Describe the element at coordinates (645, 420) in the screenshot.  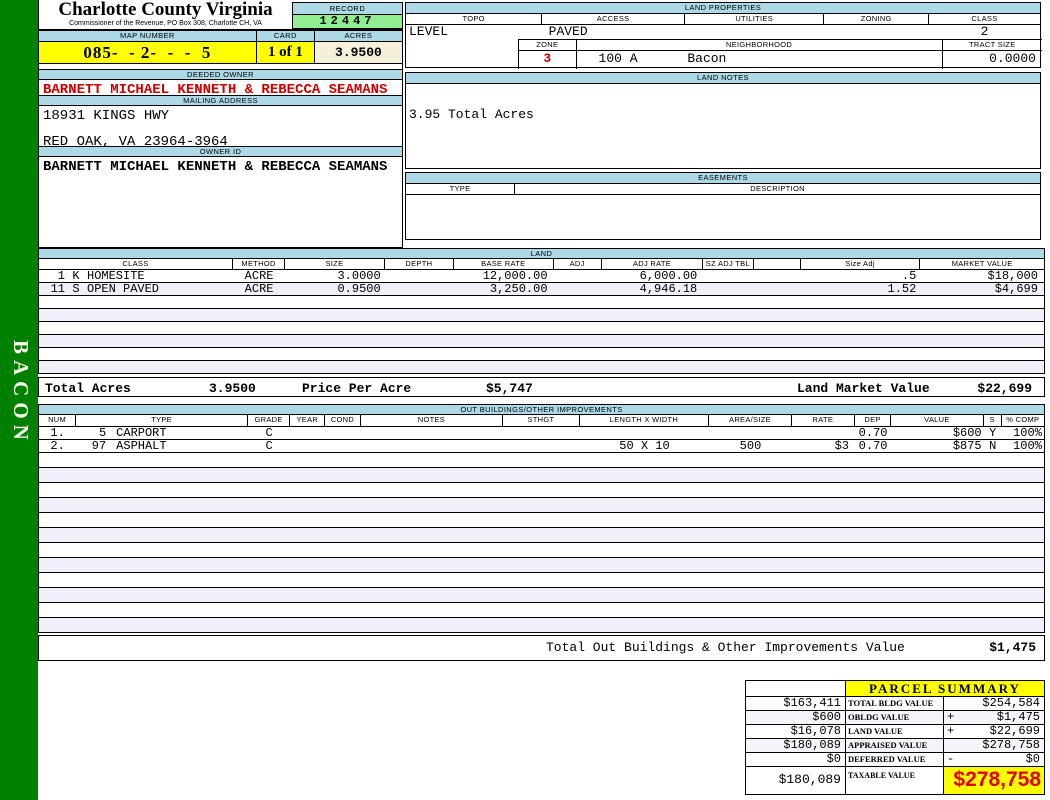
I see `col-length-width: LENGTH X WIDTH` at that location.